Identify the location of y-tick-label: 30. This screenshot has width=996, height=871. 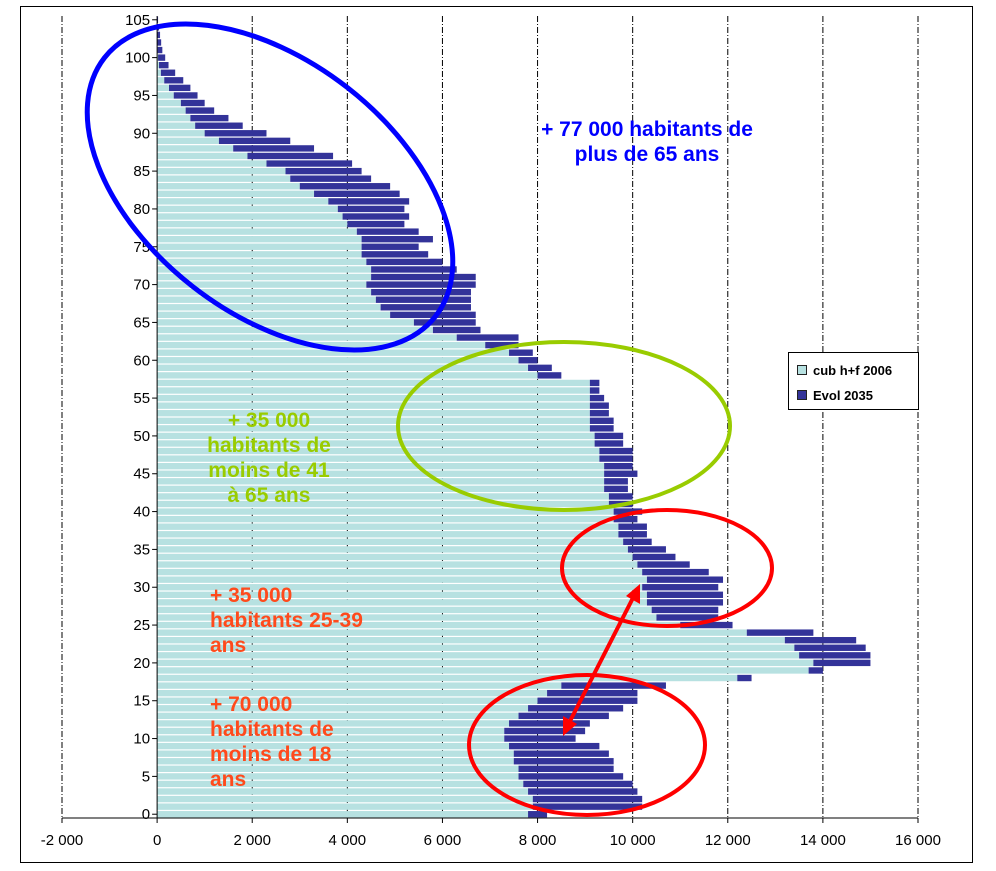
(141, 587).